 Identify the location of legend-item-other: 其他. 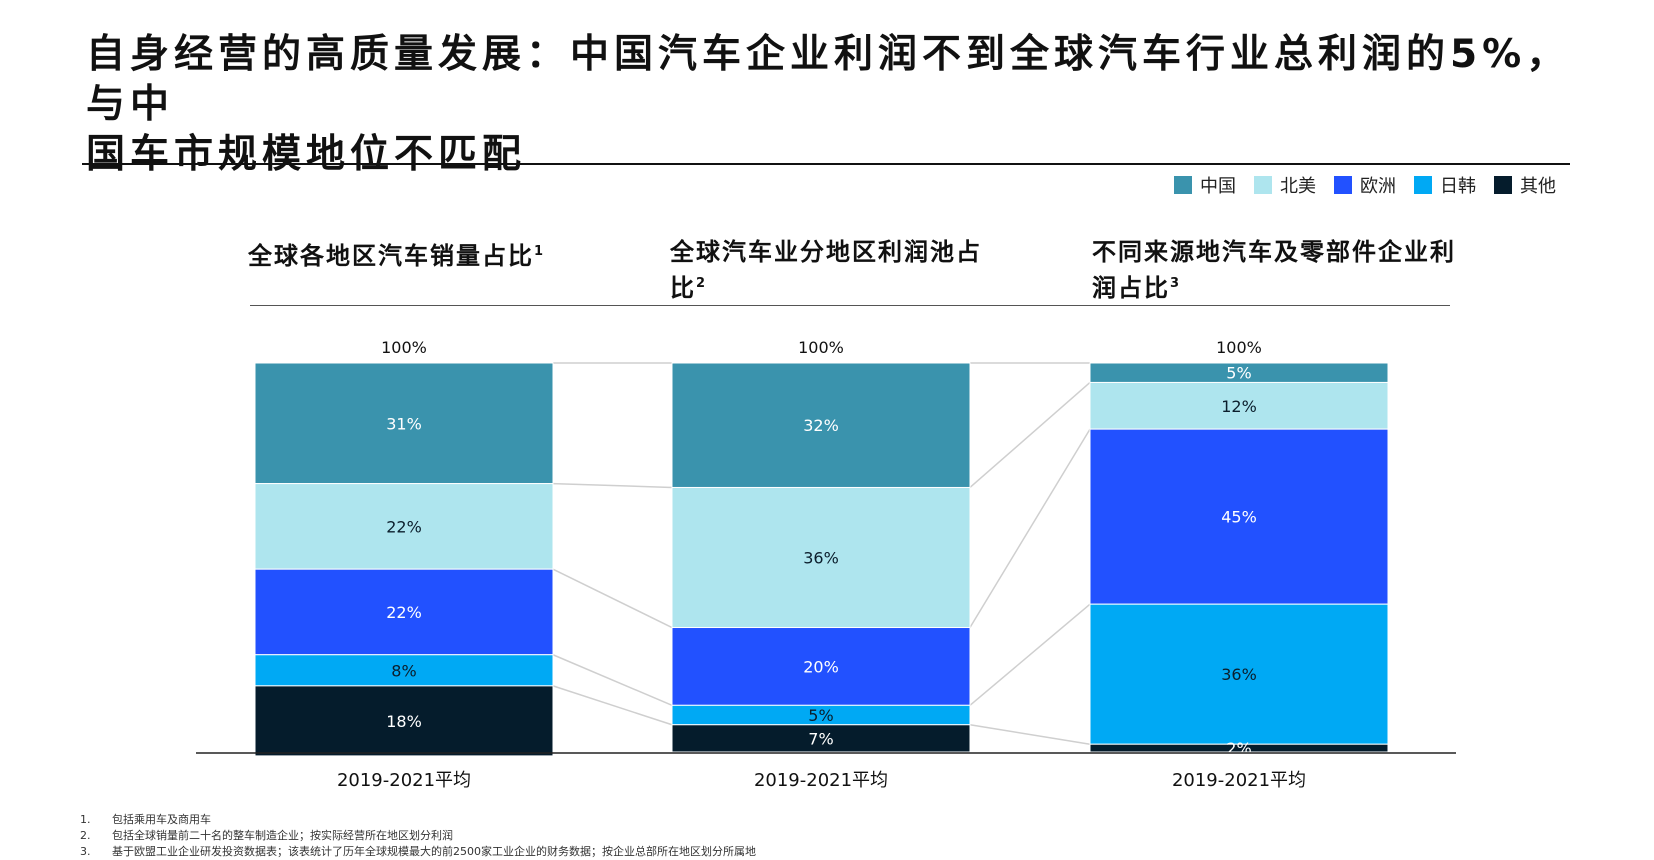
(1525, 185).